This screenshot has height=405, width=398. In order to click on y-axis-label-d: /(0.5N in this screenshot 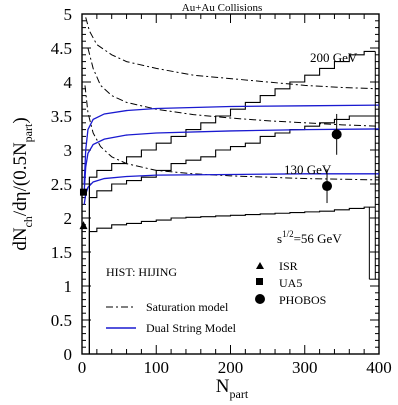, I will do `click(20, 166)`.